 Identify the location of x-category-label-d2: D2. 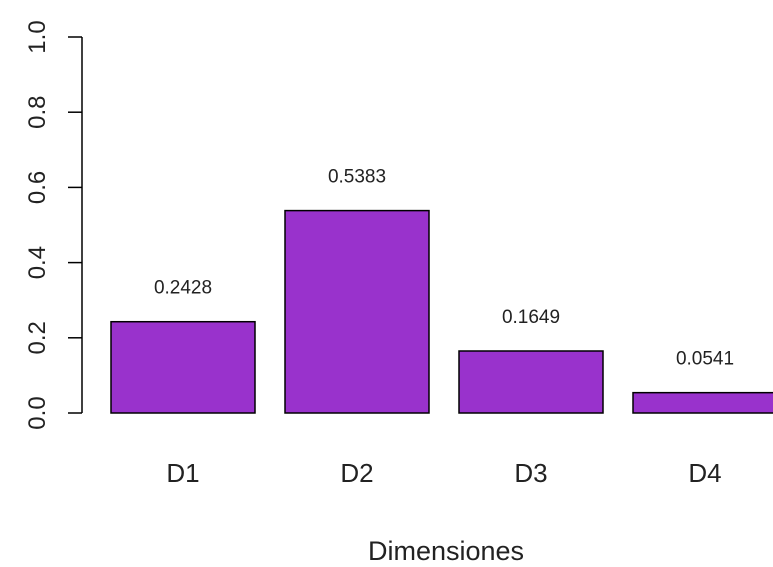
(356, 473).